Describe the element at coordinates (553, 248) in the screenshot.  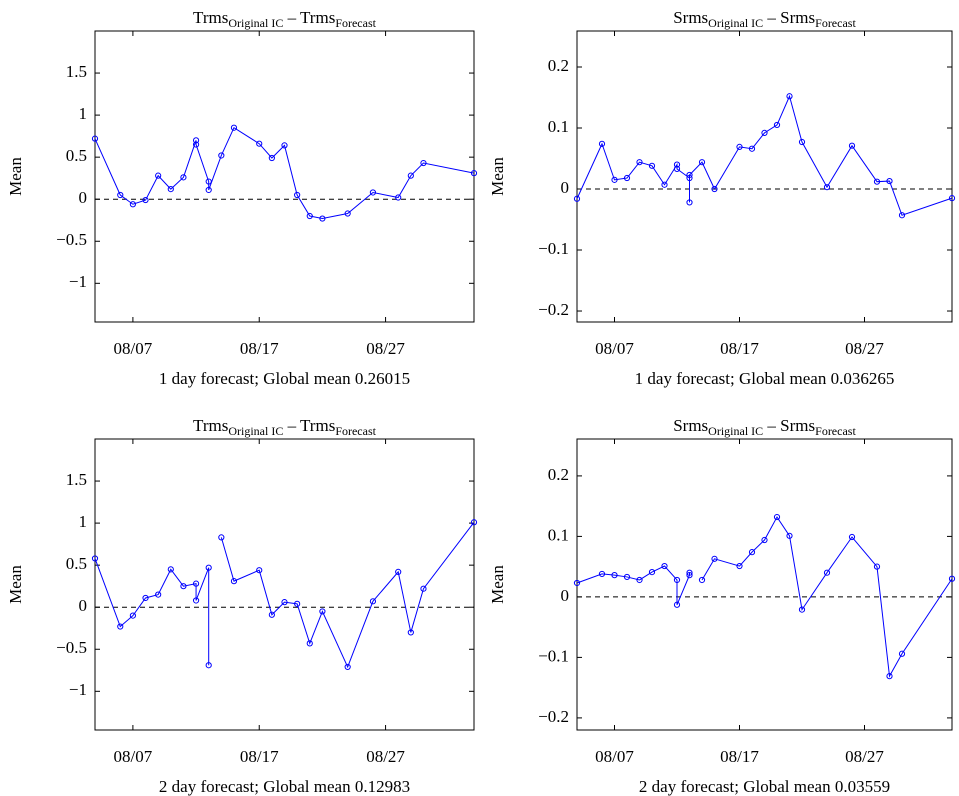
I see `y-tick-label: −0.1` at that location.